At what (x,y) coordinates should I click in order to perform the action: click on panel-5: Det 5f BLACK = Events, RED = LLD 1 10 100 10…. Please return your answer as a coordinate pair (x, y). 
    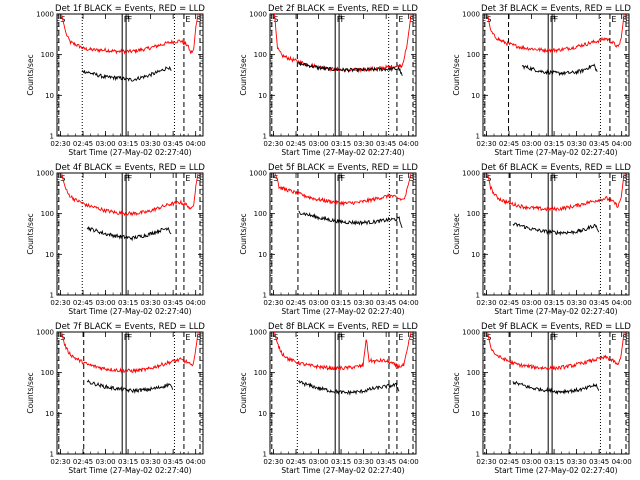
    Looking at the image, I should click on (329, 239).